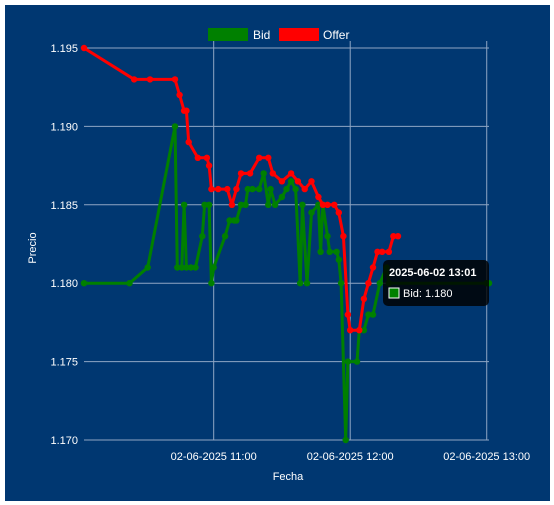 Image resolution: width=554 pixels, height=505 pixels. Describe the element at coordinates (64, 206) in the screenshot. I see `y-tick-label: 1.185` at that location.